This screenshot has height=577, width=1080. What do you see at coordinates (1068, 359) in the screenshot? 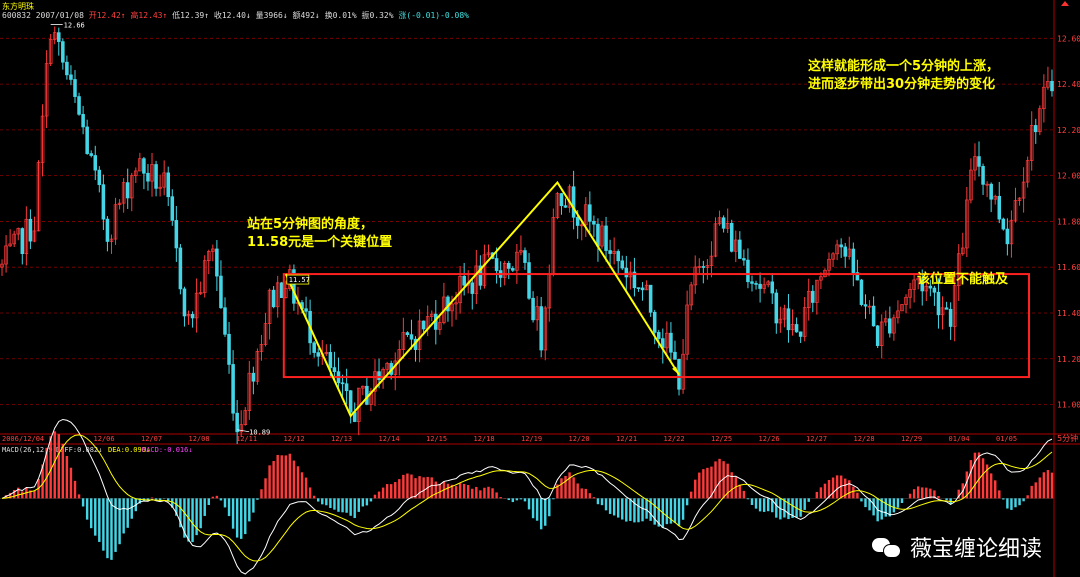
I see `y-tick-label: 11.20` at bounding box center [1068, 359].